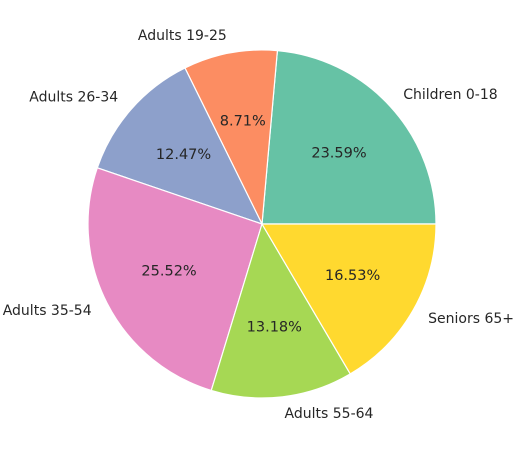  I want to click on percent-adults-26-34: 12.47%, so click(183, 155).